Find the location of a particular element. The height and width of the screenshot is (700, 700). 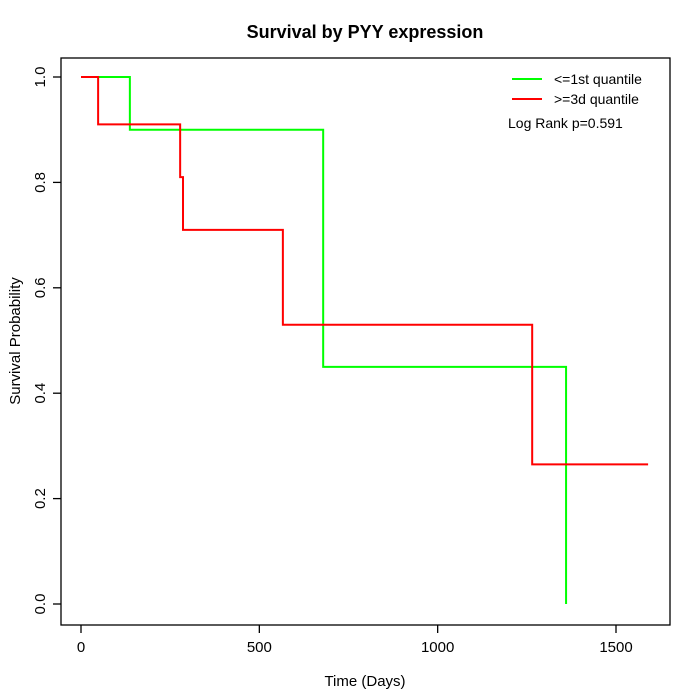

y-axis-label: Survival Probability is located at coordinates (15, 341).